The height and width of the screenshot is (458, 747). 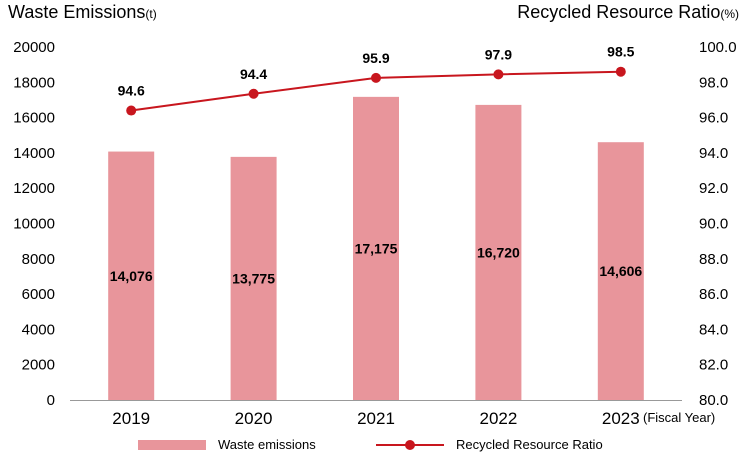 I want to click on y-right-tick-label: 96.0, so click(x=713, y=118).